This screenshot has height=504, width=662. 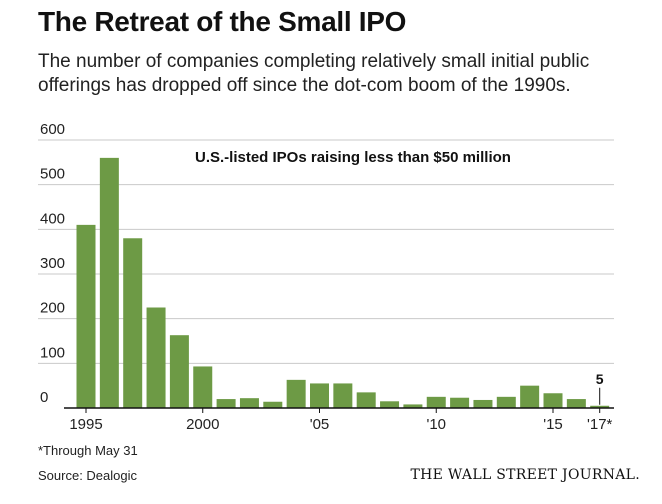 I want to click on x-tick-label: '05, so click(x=320, y=424).